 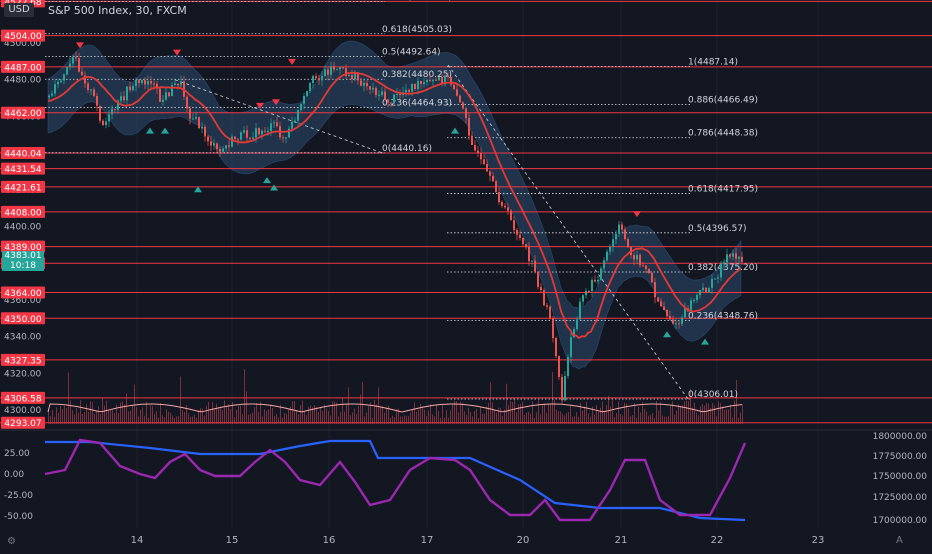 What do you see at coordinates (637, 214) in the screenshot?
I see `sell-arrow-icon` at bounding box center [637, 214].